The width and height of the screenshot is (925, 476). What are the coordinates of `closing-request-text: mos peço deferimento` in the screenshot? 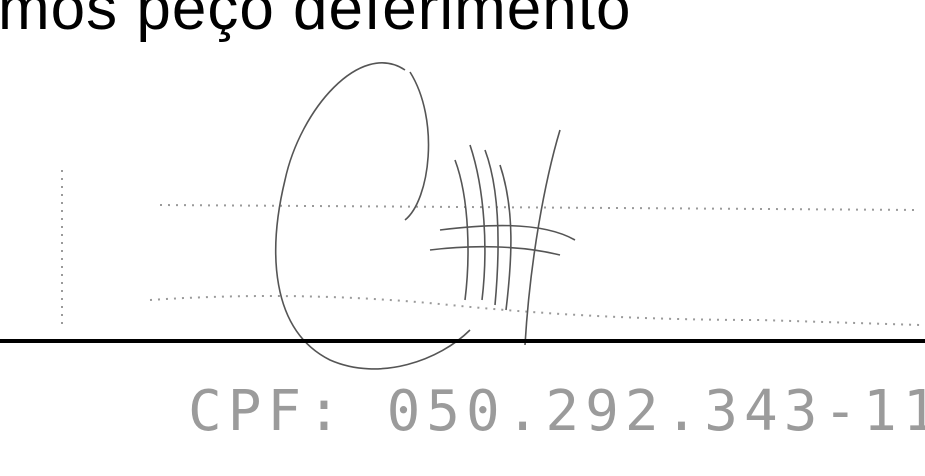 It's located at (316, 21).